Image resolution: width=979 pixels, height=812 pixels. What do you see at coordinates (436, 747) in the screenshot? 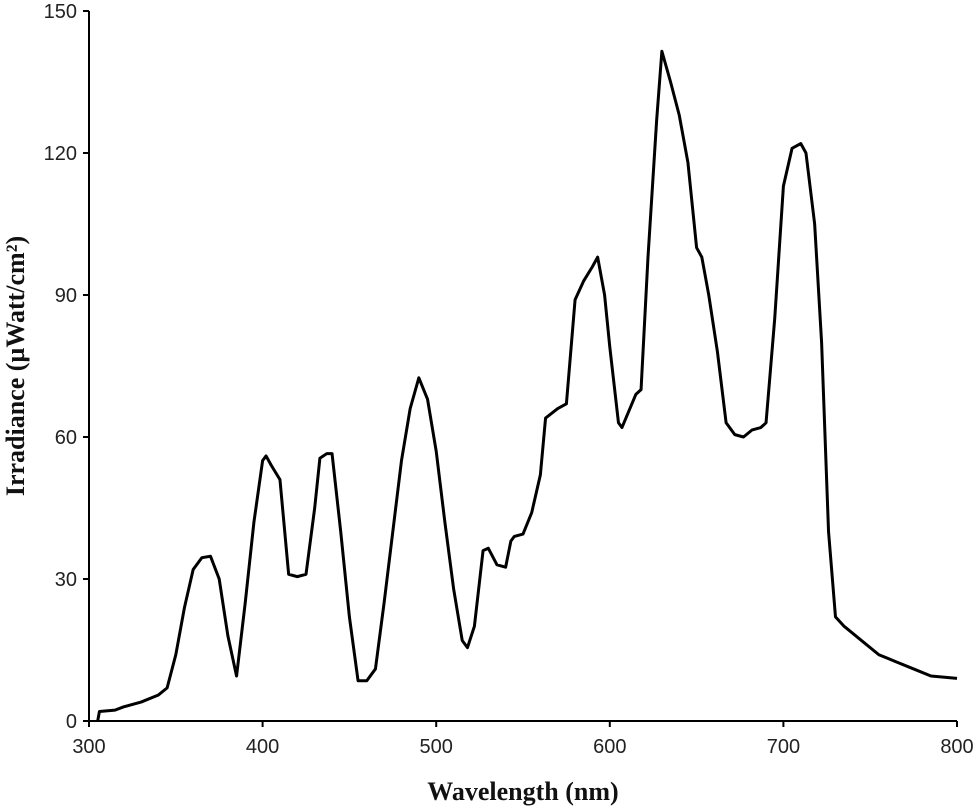
I see `x-tick-label: 500` at bounding box center [436, 747].